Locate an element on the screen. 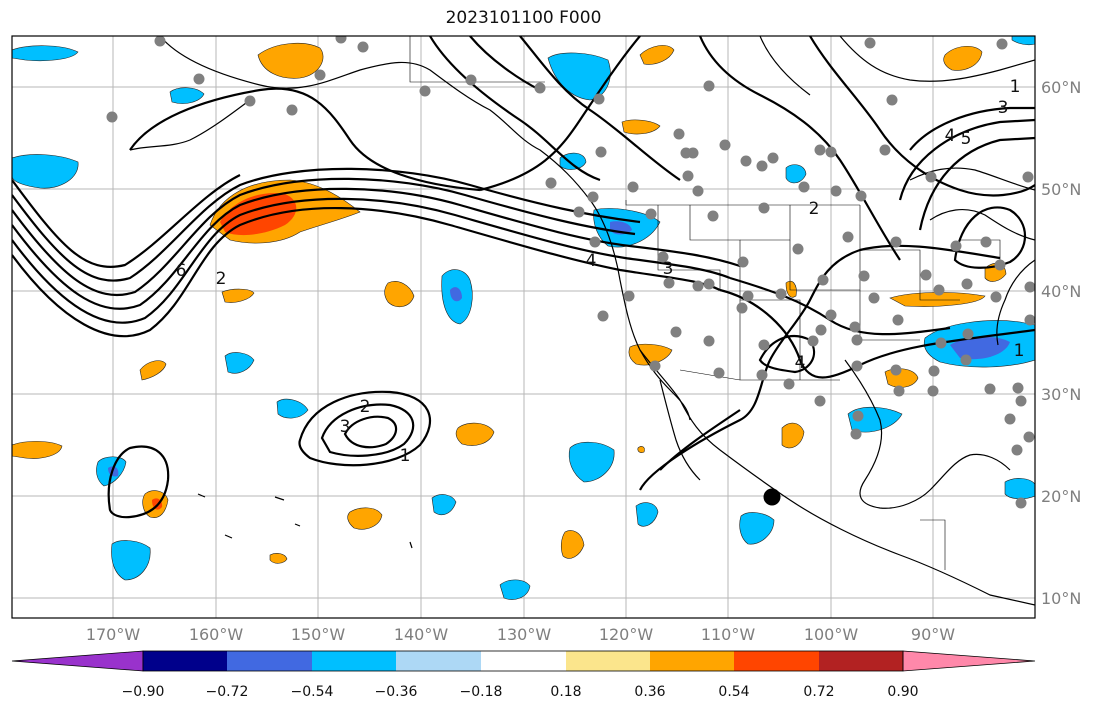 The height and width of the screenshot is (710, 1102). lon-tick-label: 160°W is located at coordinates (216, 634).